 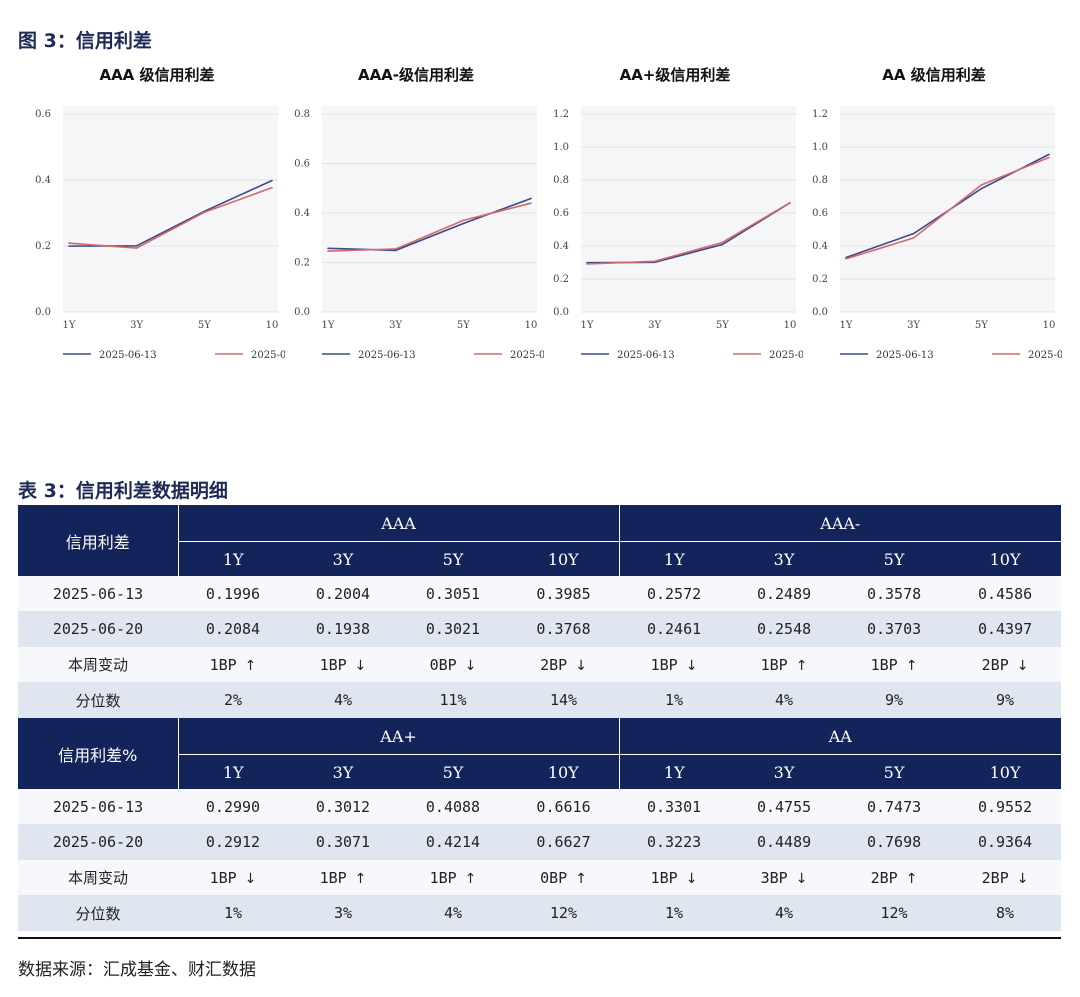 What do you see at coordinates (784, 842) in the screenshot?
I see `cell-value: 0.4489` at bounding box center [784, 842].